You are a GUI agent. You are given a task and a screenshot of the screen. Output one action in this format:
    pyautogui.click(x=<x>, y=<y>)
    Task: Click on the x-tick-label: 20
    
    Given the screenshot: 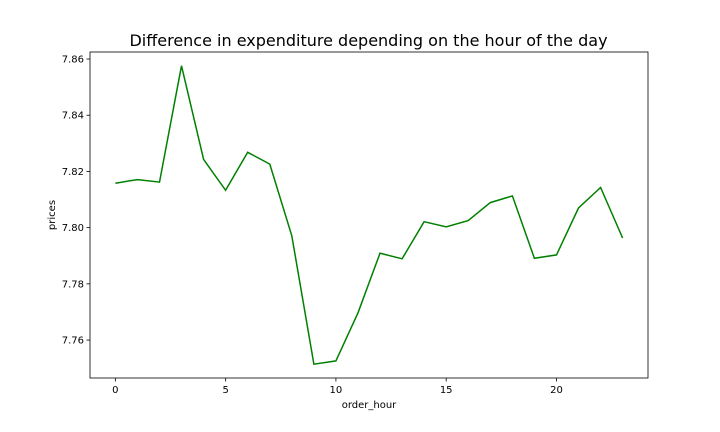 What is the action you would take?
    pyautogui.click(x=556, y=390)
    